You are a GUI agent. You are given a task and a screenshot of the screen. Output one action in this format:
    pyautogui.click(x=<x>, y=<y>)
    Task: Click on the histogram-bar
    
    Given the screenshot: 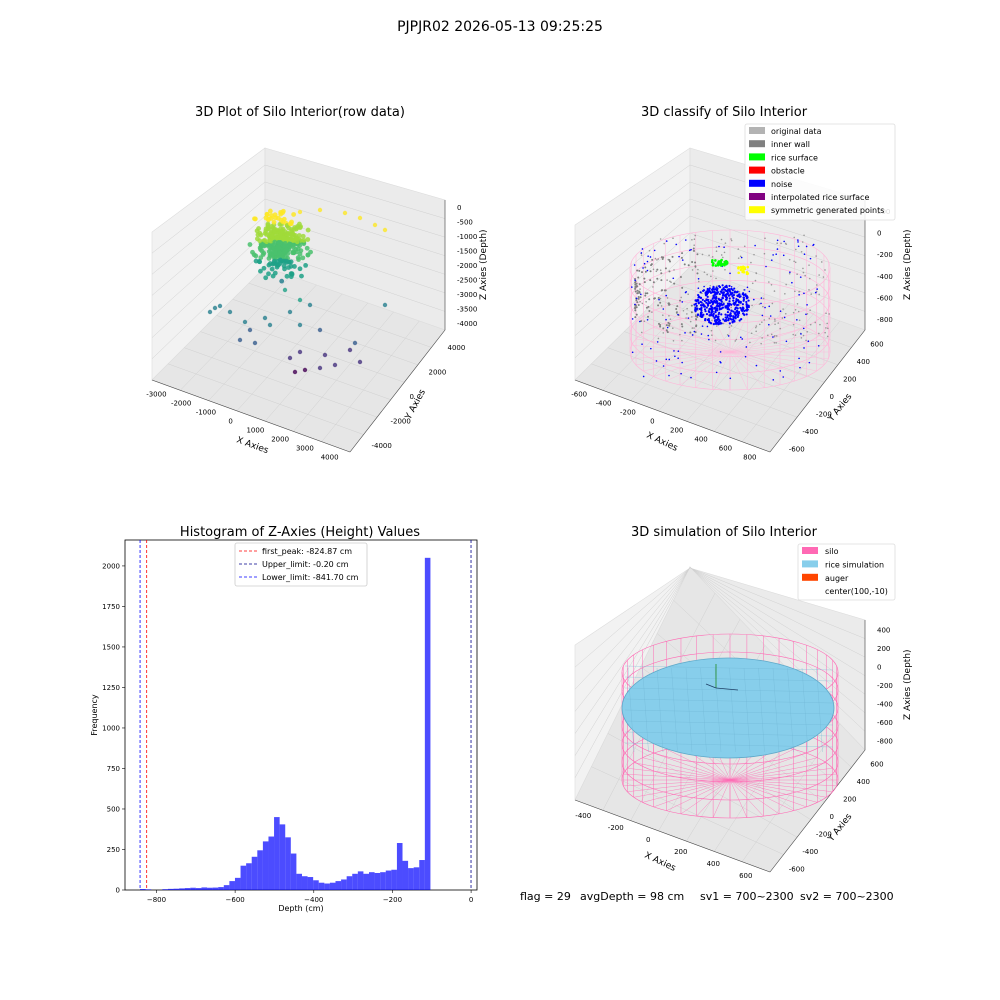 What is the action you would take?
    pyautogui.click(x=427, y=723)
    